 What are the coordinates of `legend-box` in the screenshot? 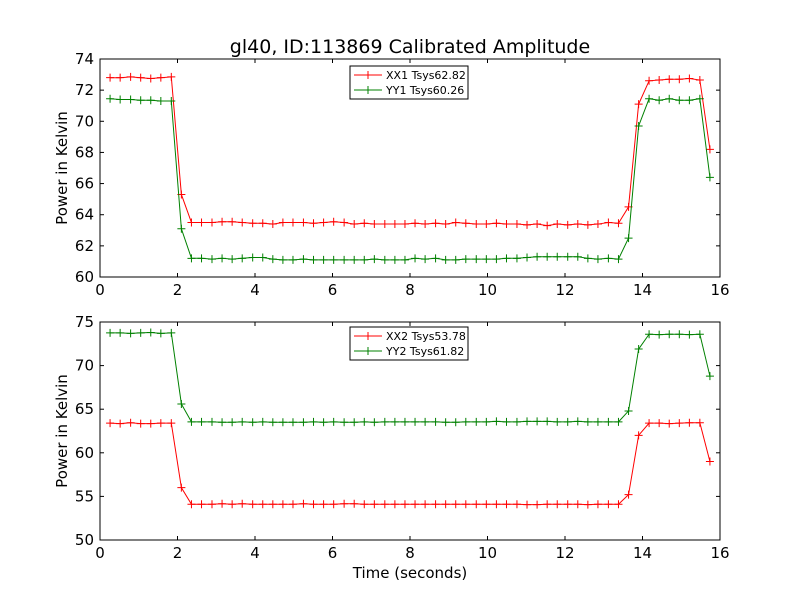 It's located at (409, 343).